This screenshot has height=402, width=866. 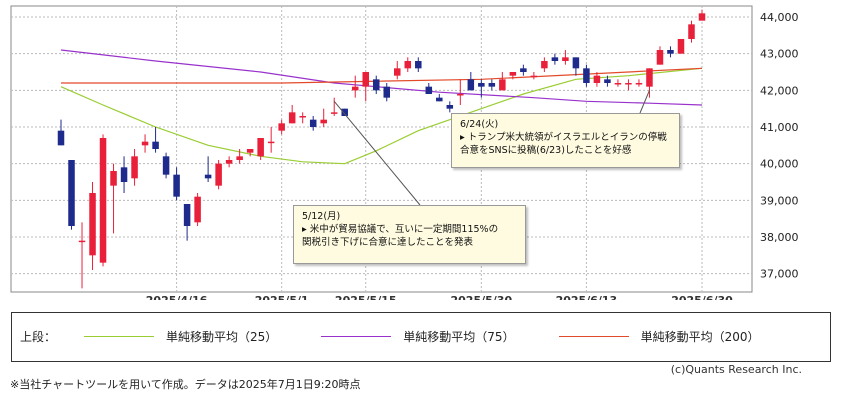 I want to click on x-tick-label: 2025/5/1, so click(x=282, y=297).